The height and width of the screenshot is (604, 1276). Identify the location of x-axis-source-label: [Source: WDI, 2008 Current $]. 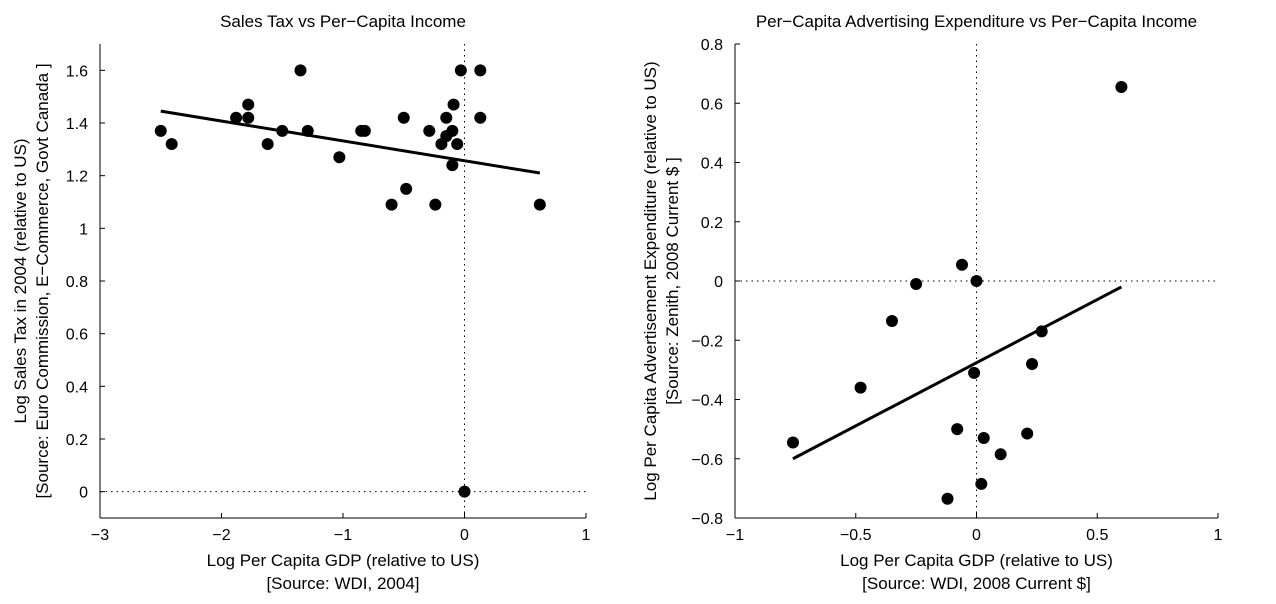
(976, 583).